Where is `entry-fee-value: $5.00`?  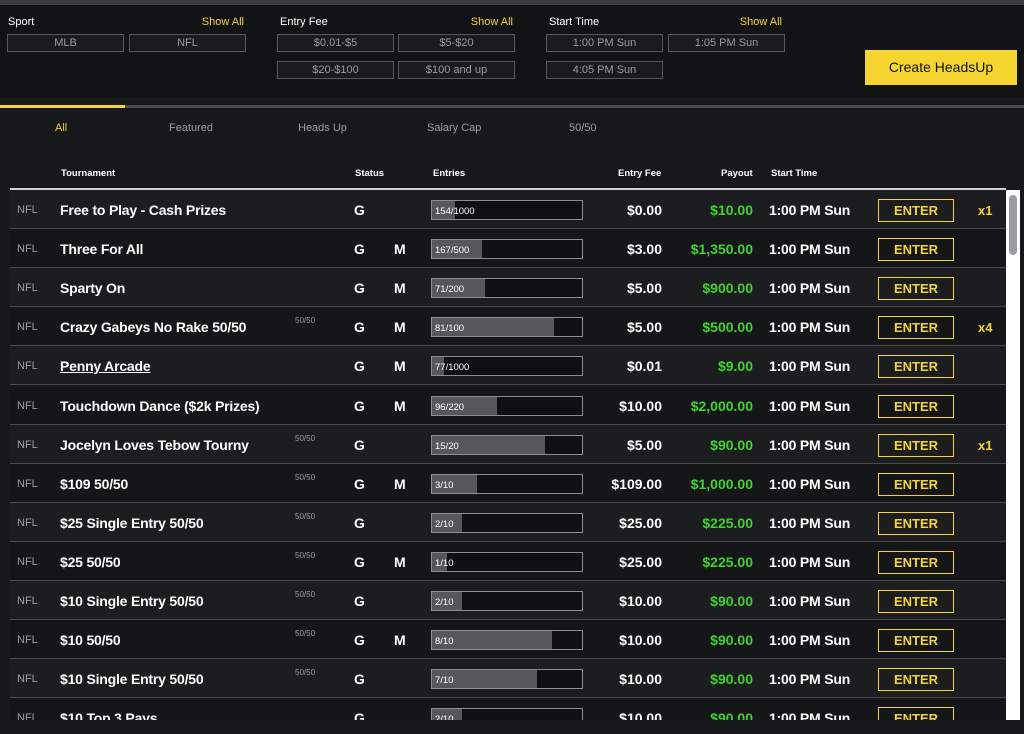
entry-fee-value: $5.00 is located at coordinates (644, 445).